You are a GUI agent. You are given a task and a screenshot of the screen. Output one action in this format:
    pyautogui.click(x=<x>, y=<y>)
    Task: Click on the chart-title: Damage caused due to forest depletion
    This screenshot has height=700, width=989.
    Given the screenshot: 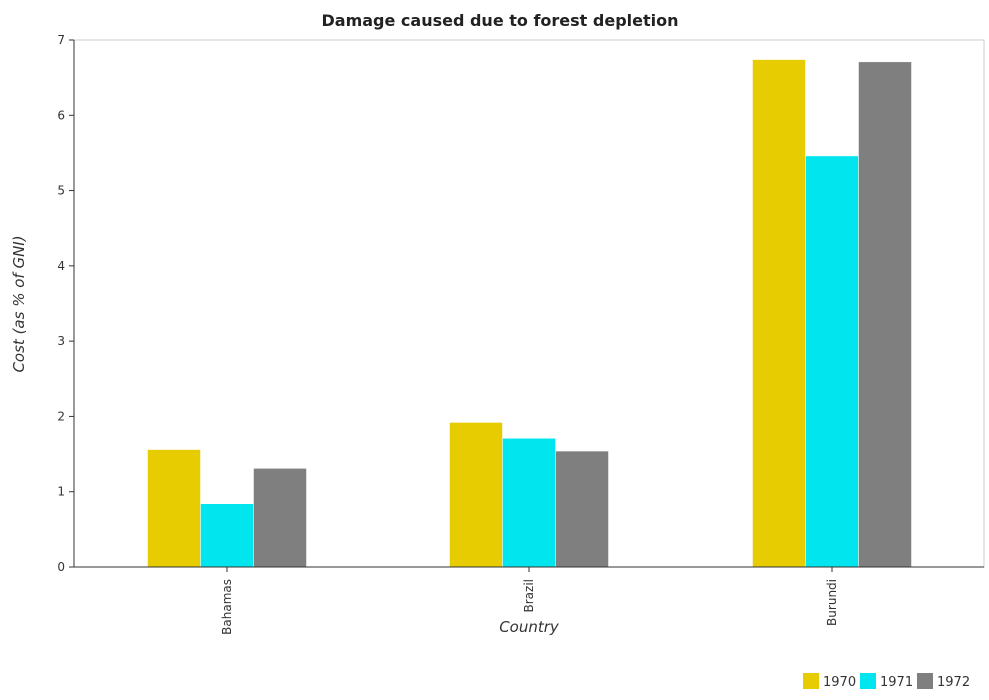 What is the action you would take?
    pyautogui.click(x=499, y=20)
    